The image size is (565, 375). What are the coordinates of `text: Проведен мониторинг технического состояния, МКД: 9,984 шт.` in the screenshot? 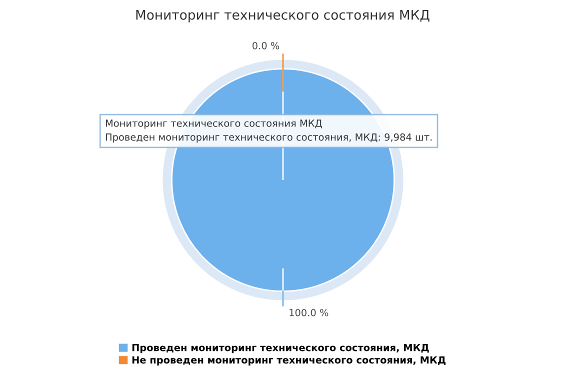 It's located at (269, 138).